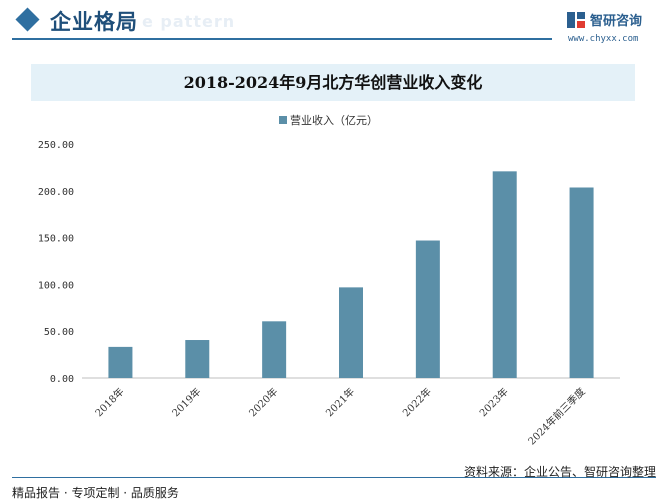 Image resolution: width=668 pixels, height=503 pixels. Describe the element at coordinates (576, 20) in the screenshot. I see `brand-logo-icon` at that location.